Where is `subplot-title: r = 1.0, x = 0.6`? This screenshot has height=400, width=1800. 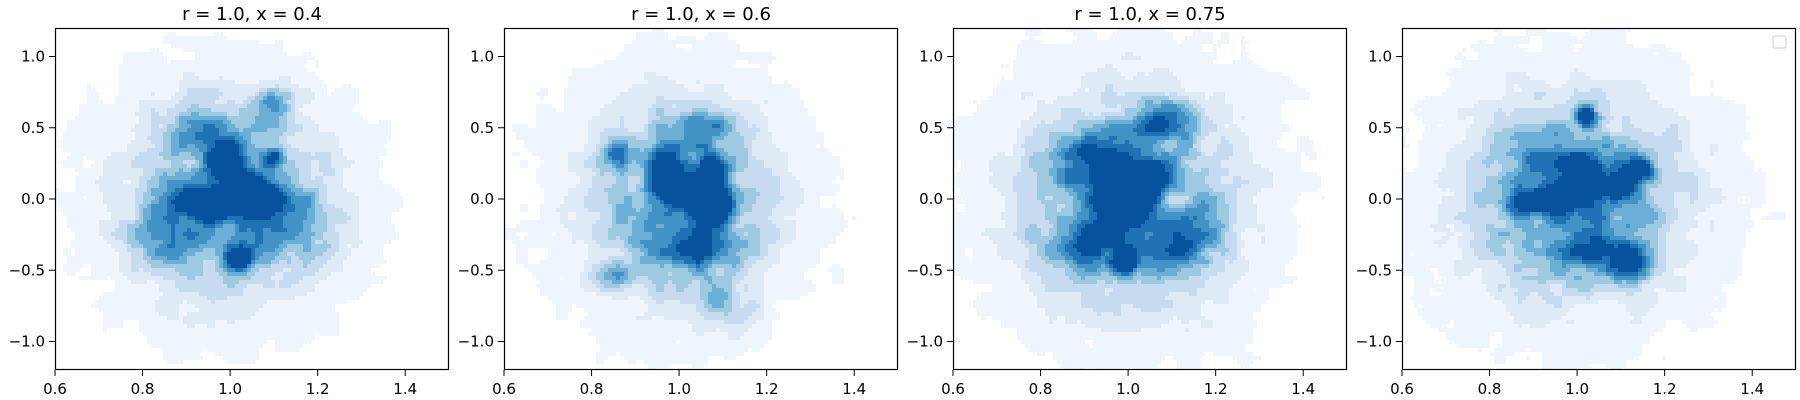 subplot-title: r = 1.0, x = 0.6 is located at coordinates (701, 14).